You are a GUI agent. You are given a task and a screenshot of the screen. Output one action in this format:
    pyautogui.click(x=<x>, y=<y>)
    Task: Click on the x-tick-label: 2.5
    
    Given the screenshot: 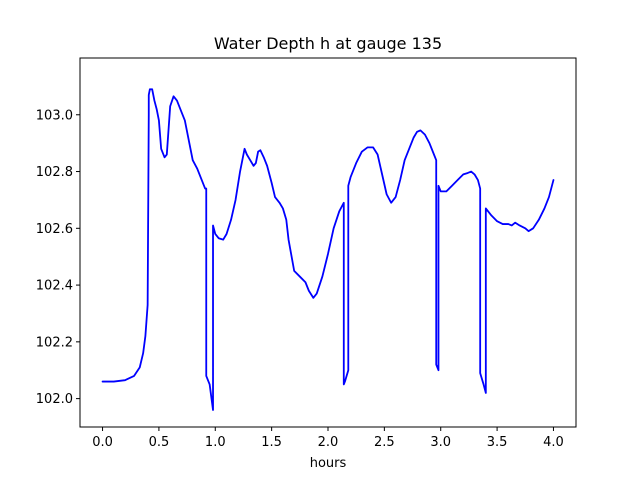 What is the action you would take?
    pyautogui.click(x=384, y=442)
    